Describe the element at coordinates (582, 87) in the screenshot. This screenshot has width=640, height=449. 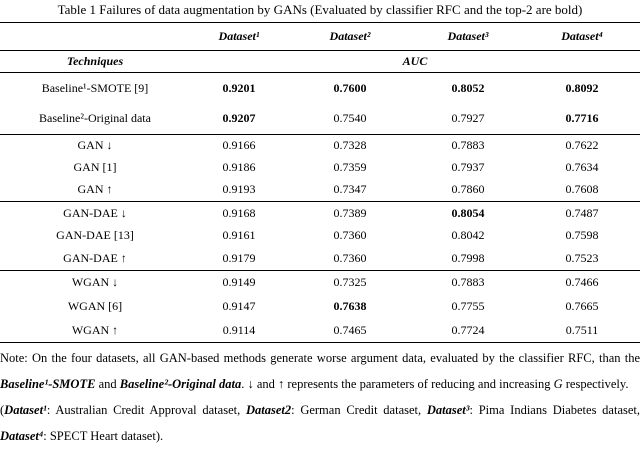
I see `auc-cell: 0.8092` at that location.